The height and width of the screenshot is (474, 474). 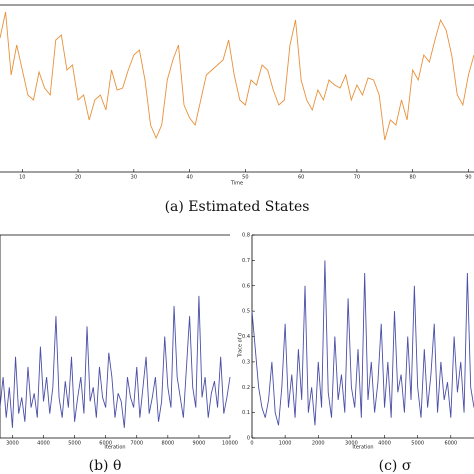 What do you see at coordinates (136, 444) in the screenshot?
I see `x-tick-label: 7000` at bounding box center [136, 444].